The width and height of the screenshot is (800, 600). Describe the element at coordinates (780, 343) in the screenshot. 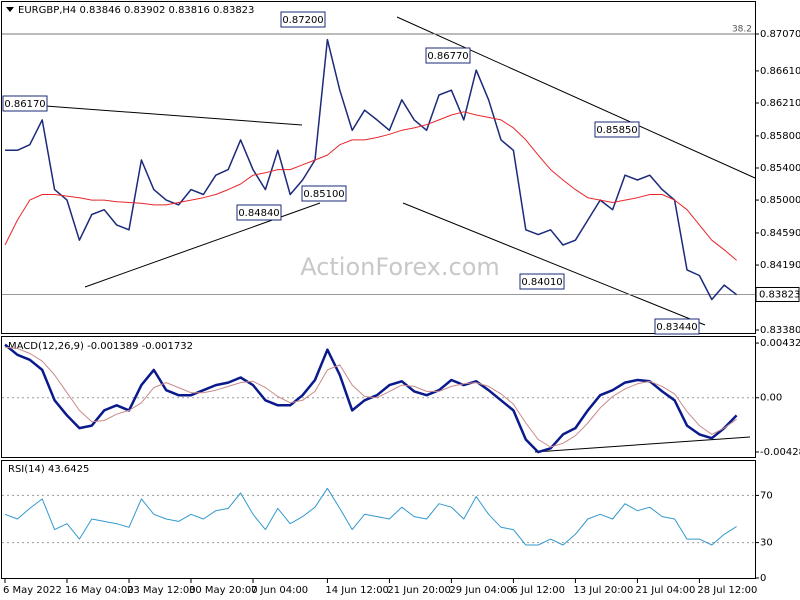

I see `y-tick-label: 0.004325` at that location.